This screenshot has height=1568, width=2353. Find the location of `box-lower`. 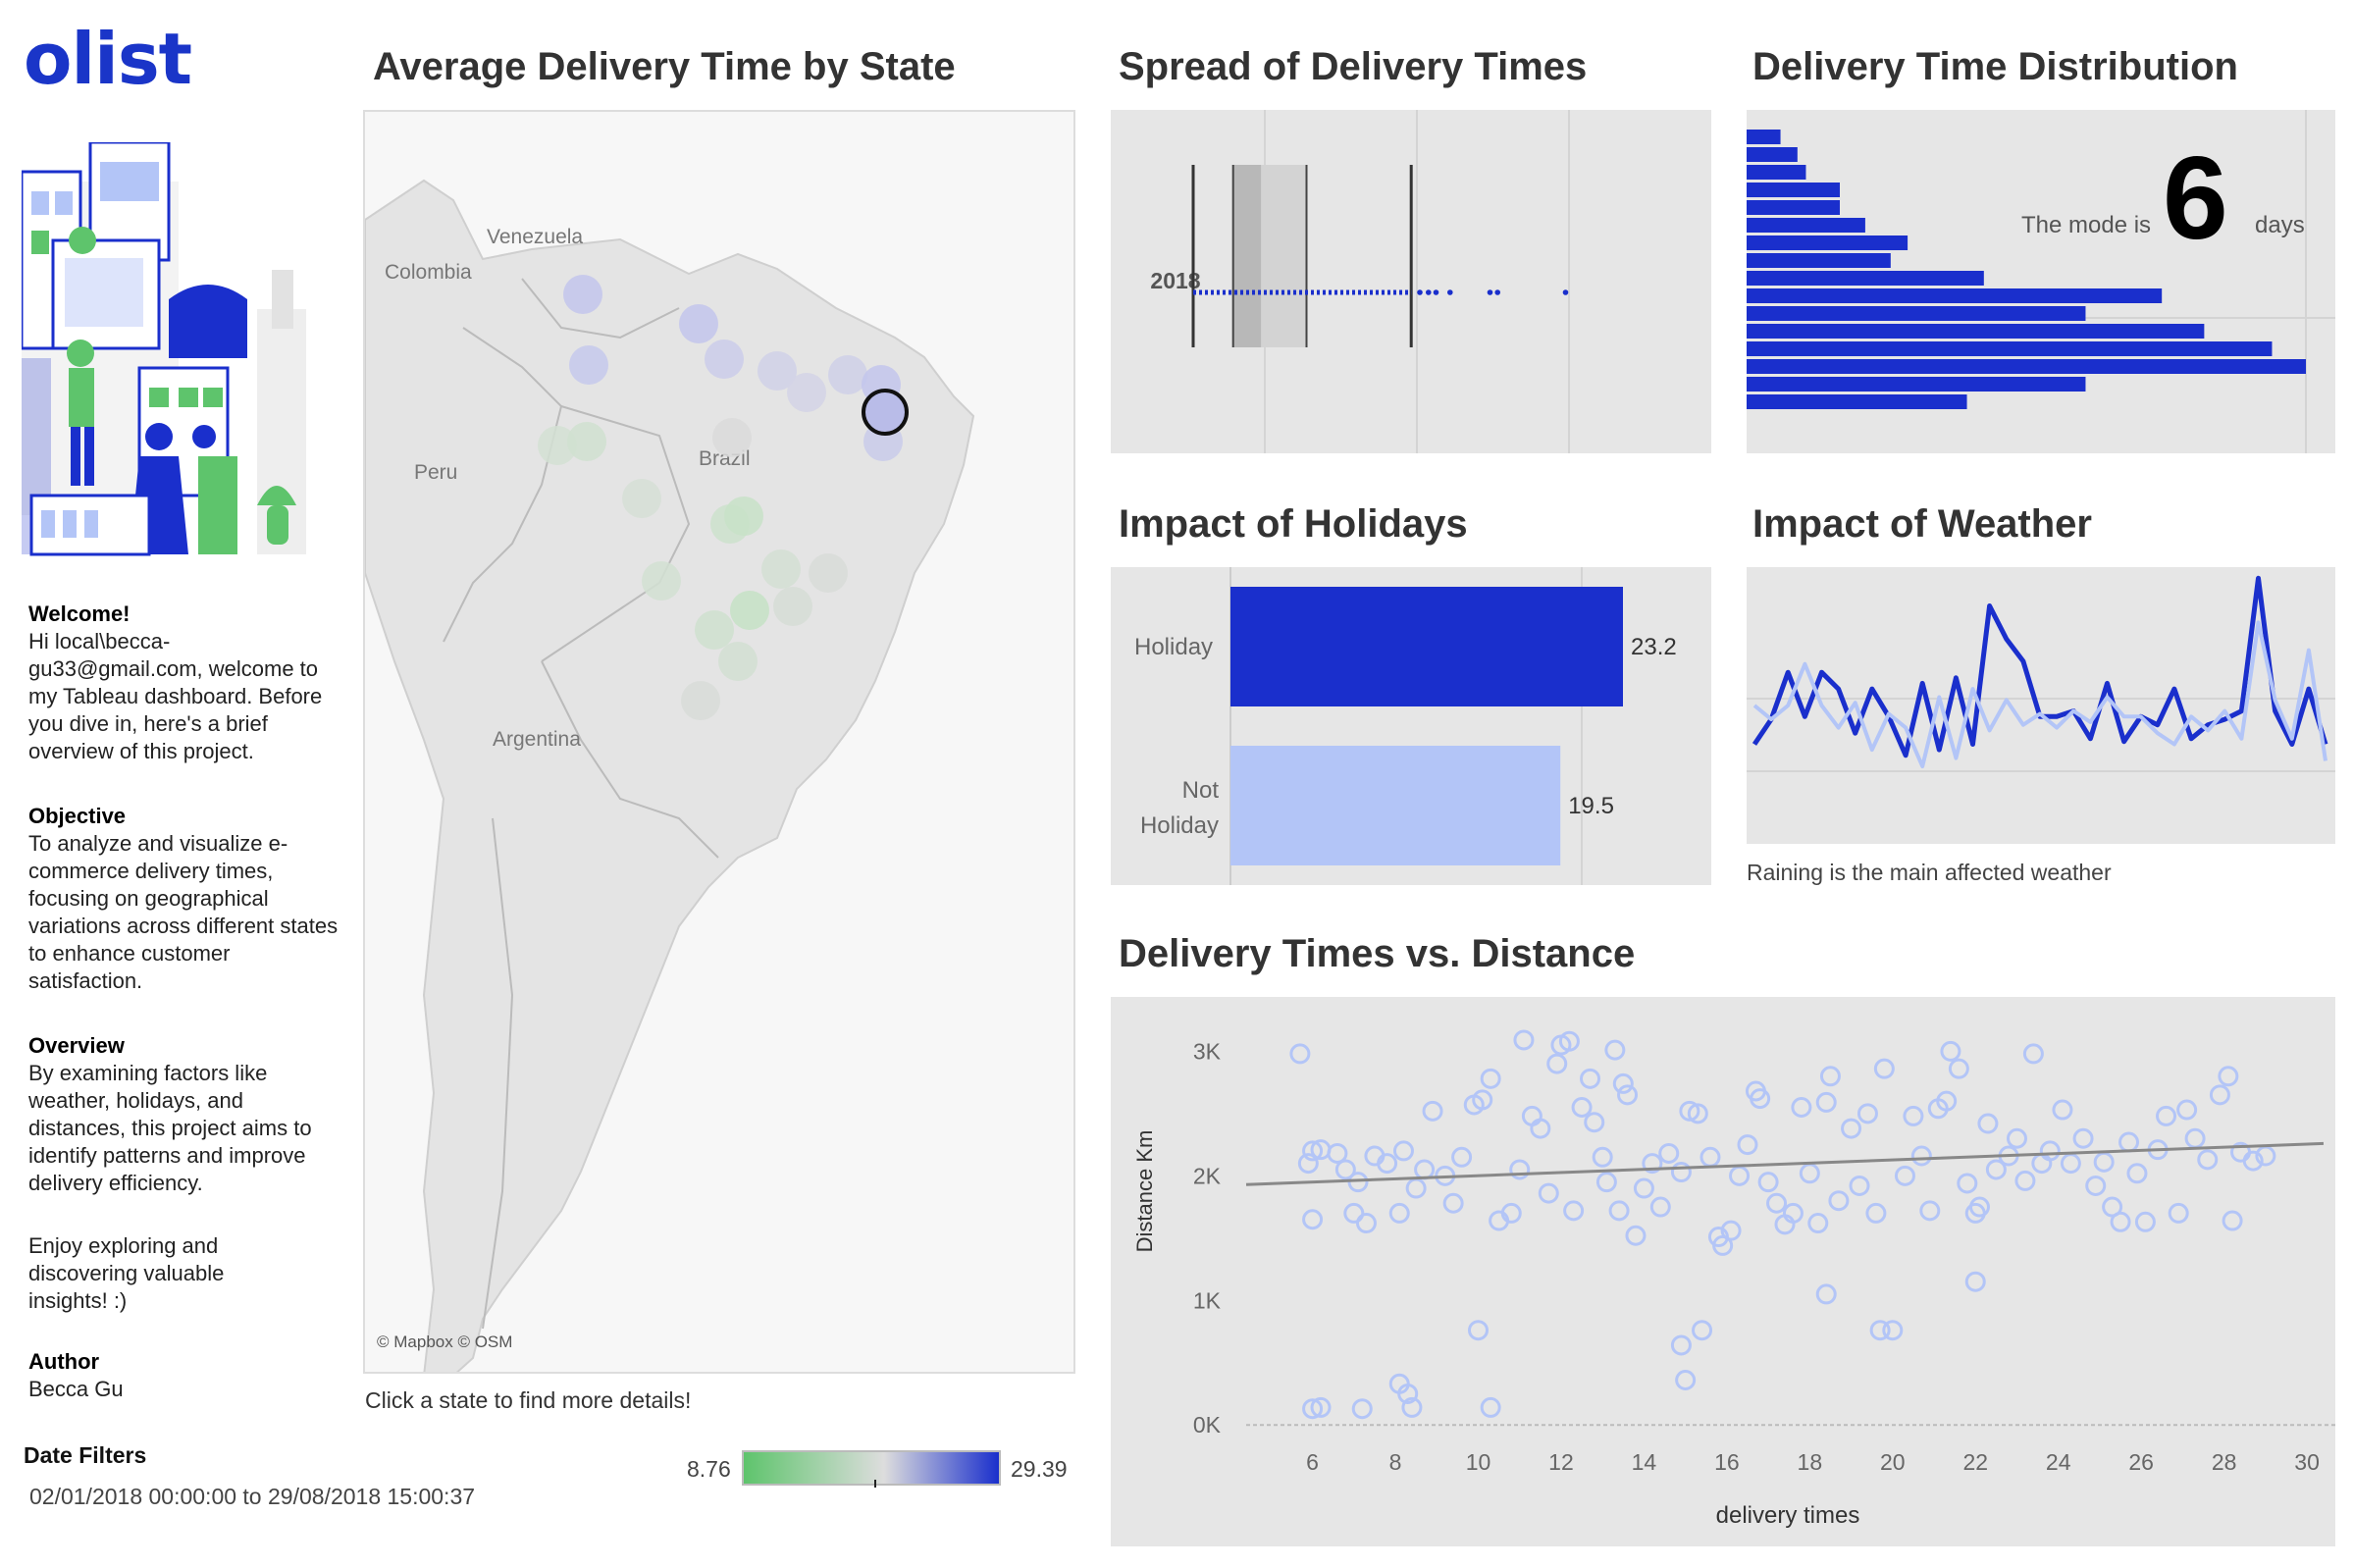

box-lower is located at coordinates (1247, 256).